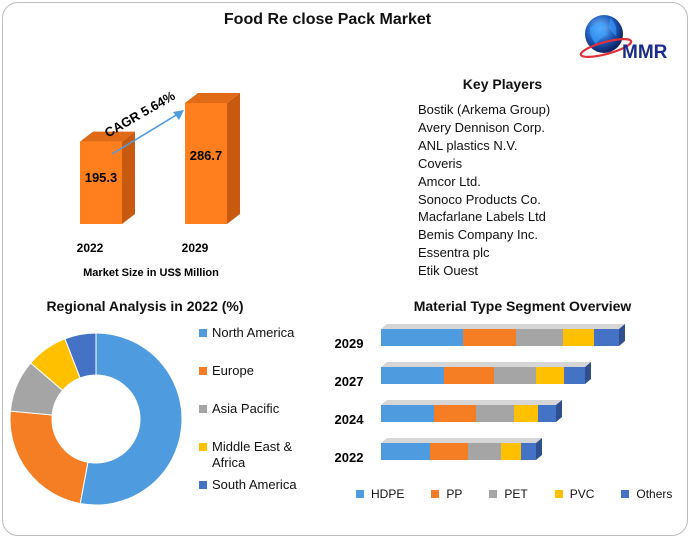 Image resolution: width=692 pixels, height=540 pixels. I want to click on key-player-item: ANL plastics N.V., so click(468, 145).